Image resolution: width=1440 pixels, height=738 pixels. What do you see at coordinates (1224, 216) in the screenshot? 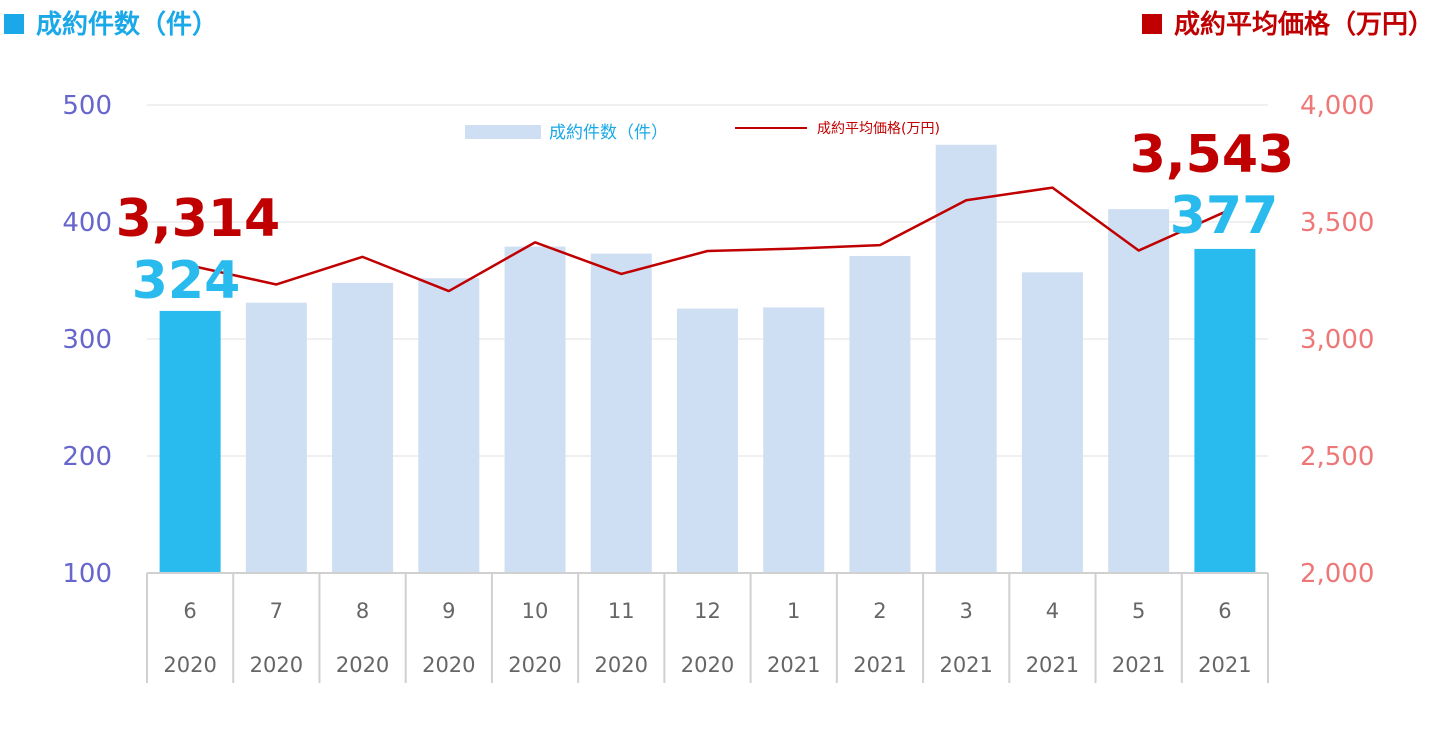
I see `count-data-label: 377` at bounding box center [1224, 216].